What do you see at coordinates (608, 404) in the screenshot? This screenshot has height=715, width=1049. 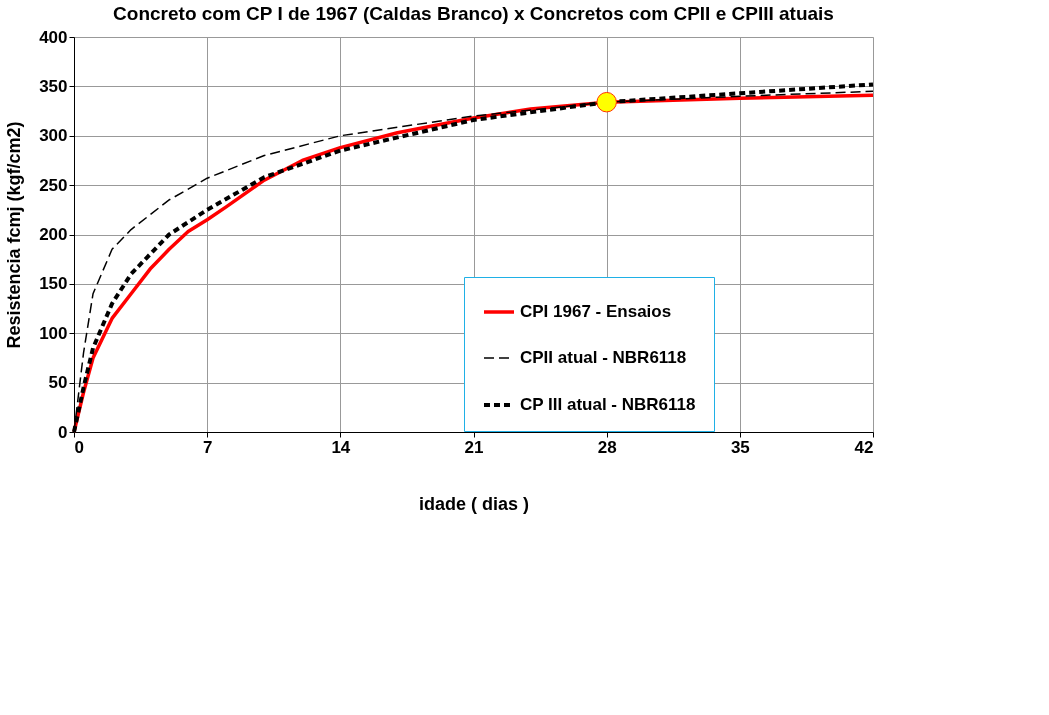 I see `legend-label: CP III atual - NBR6118` at bounding box center [608, 404].